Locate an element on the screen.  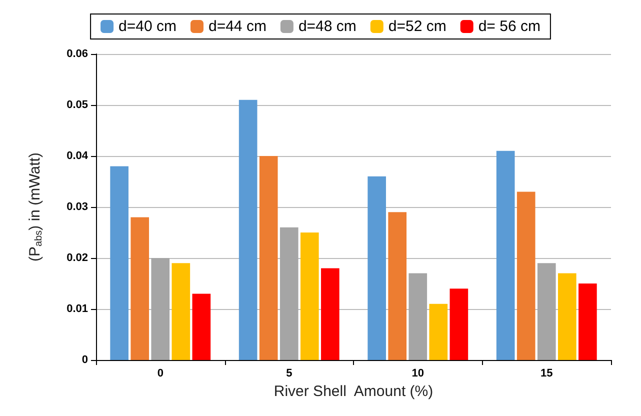
x-tick-label: 0 is located at coordinates (160, 374).